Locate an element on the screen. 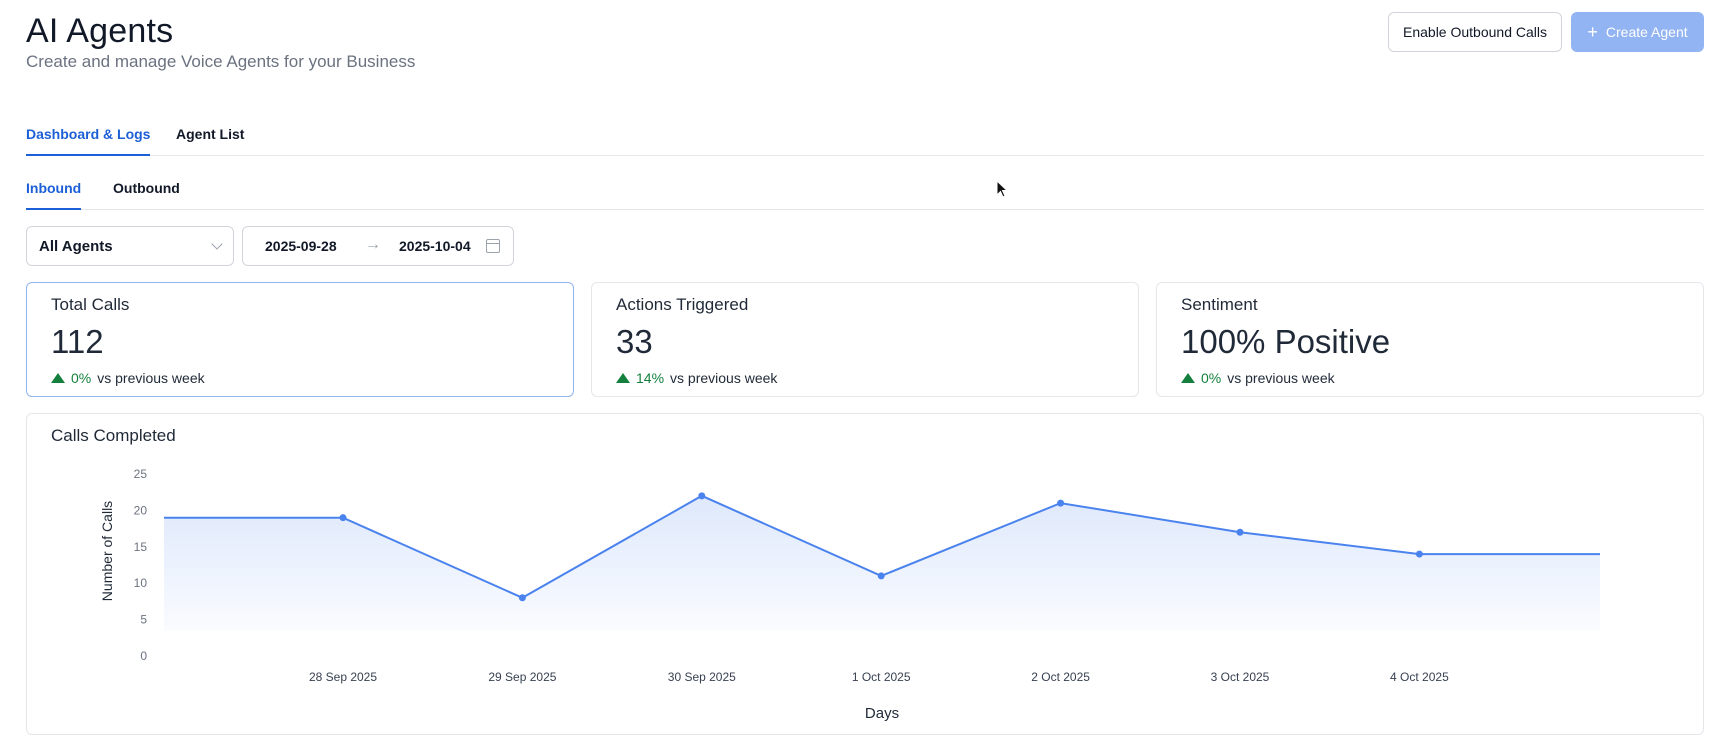 The height and width of the screenshot is (744, 1726). sub-tabs: Inbound Outbound is located at coordinates (865, 190).